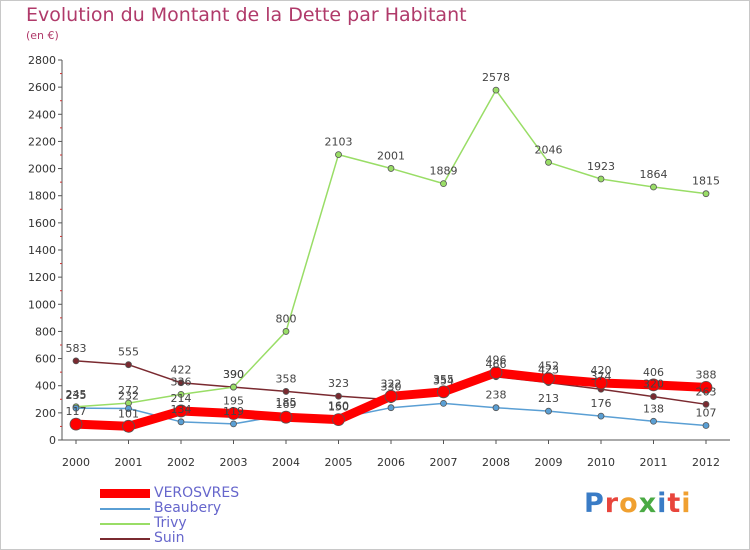 Image resolution: width=750 pixels, height=550 pixels. I want to click on data-label: 150, so click(338, 407).